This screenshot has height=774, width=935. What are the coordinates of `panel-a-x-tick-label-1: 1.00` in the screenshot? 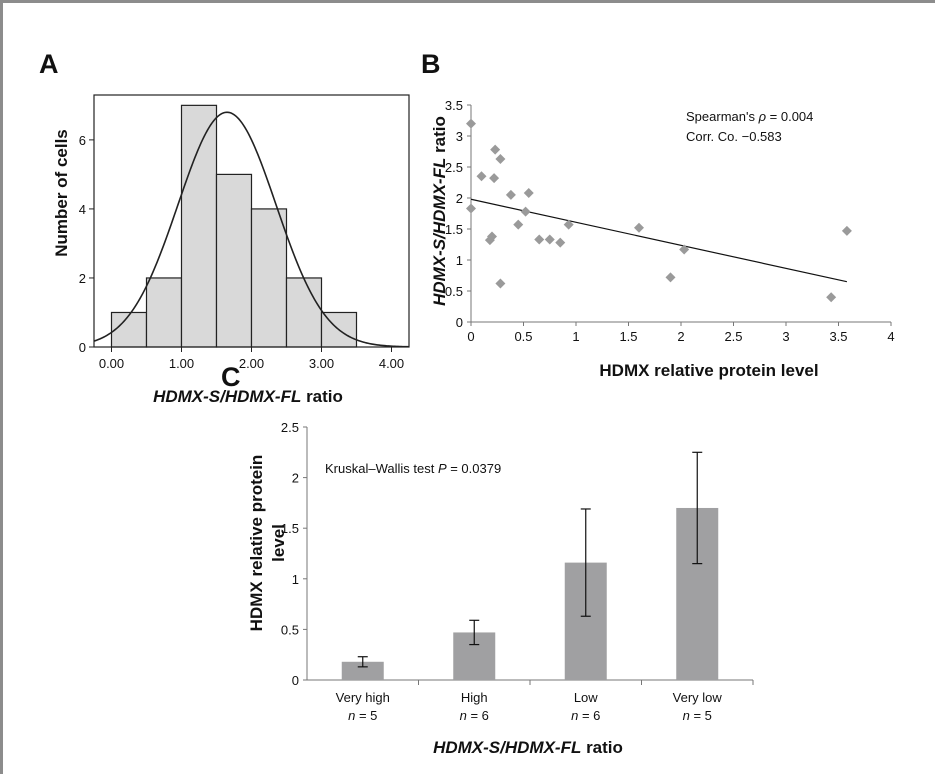 It's located at (181, 363).